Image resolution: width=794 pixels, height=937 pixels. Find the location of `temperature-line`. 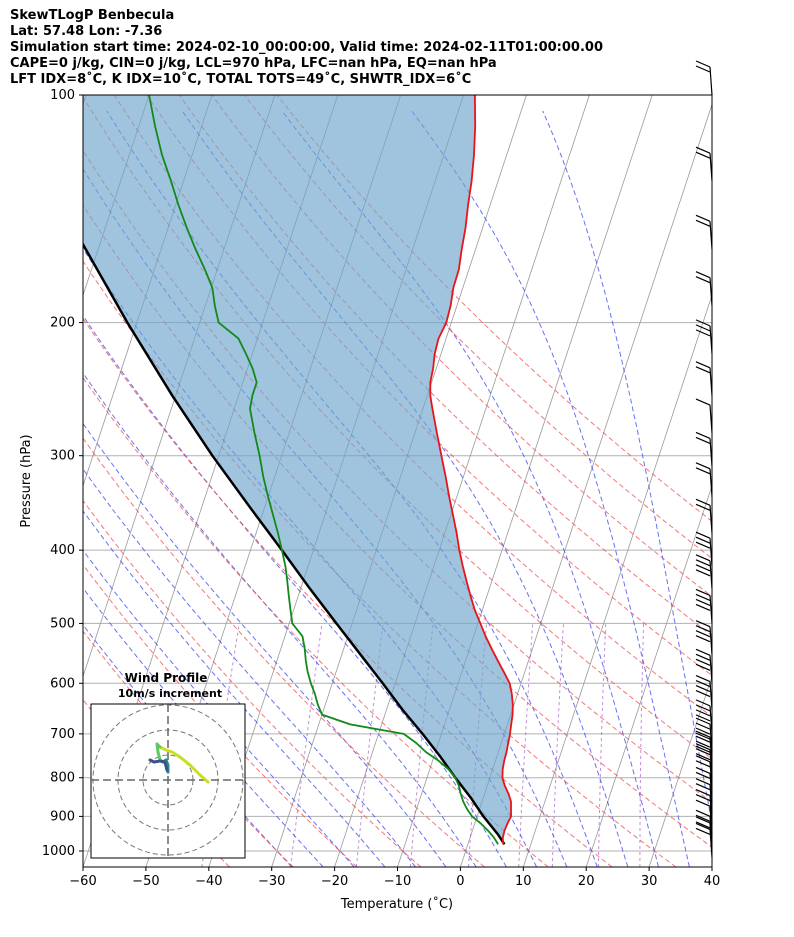

temperature-line is located at coordinates (471, 470).